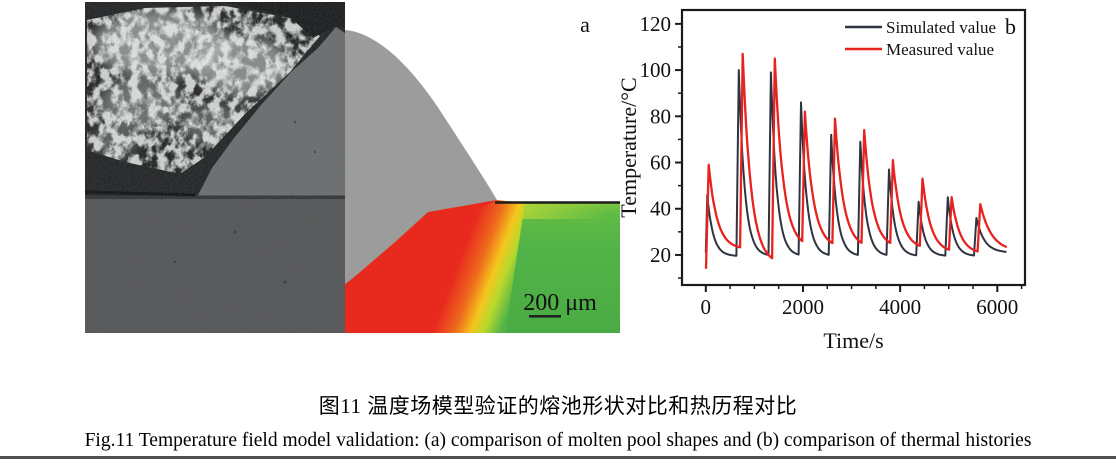 This screenshot has width=1116, height=465. I want to click on simulation-heat-strip, so click(557, 211).